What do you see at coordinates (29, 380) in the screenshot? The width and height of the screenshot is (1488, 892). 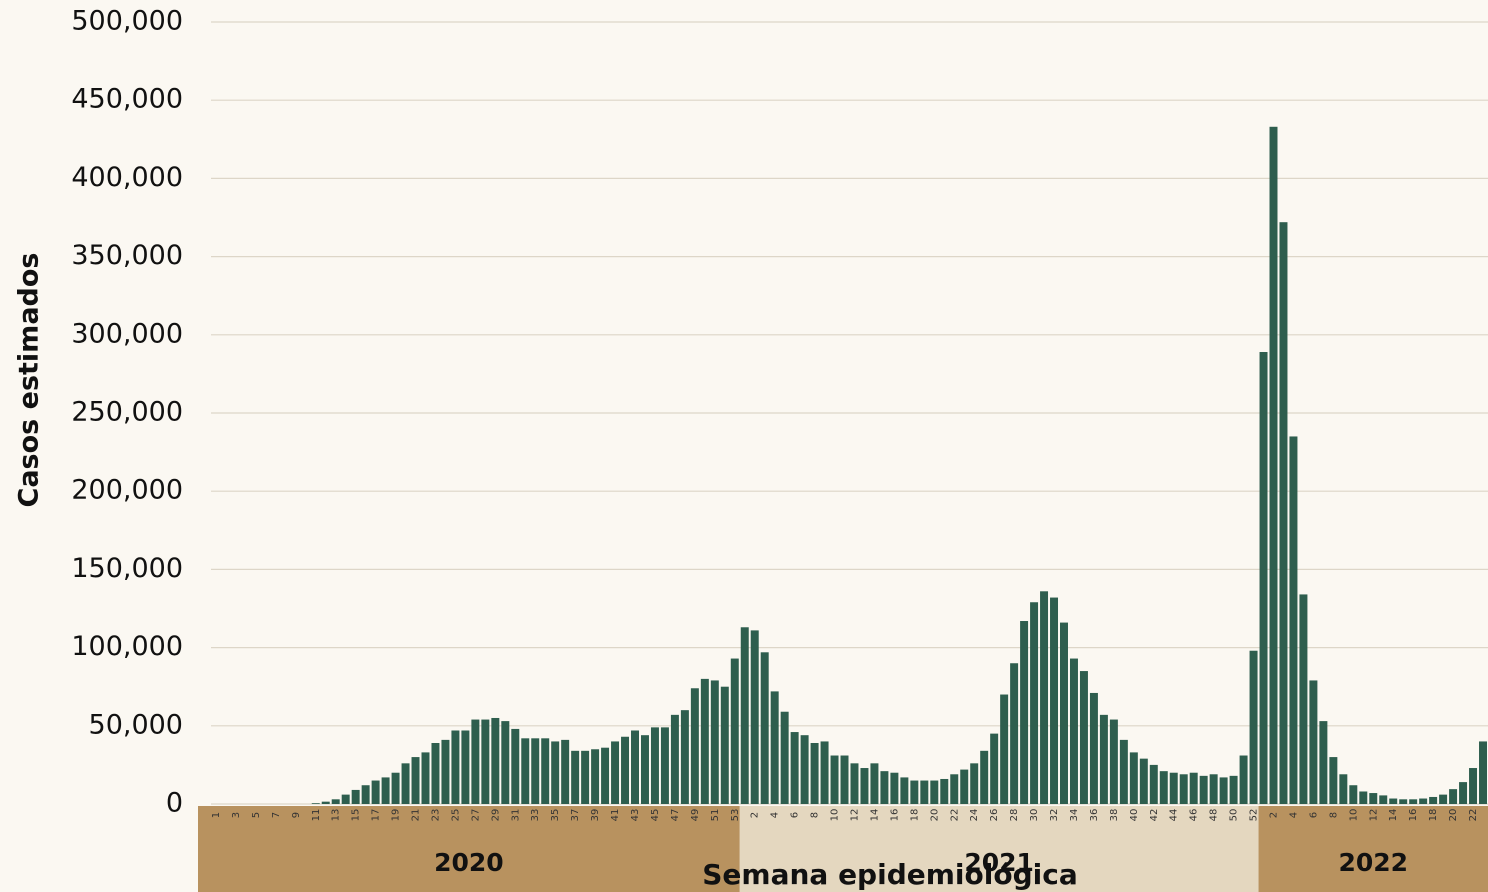 I see `y-axis-title: Casos estimados` at bounding box center [29, 380].